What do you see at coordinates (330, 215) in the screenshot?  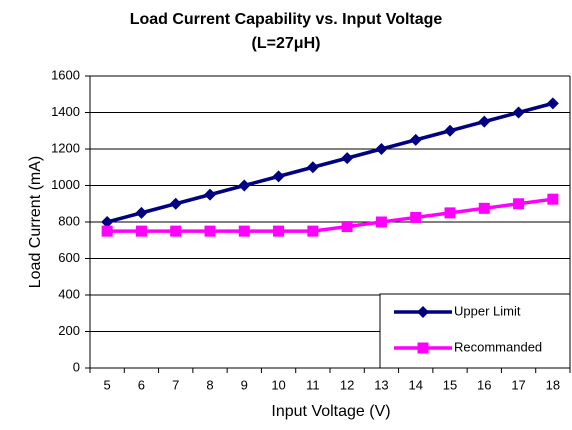 I see `series-line` at bounding box center [330, 215].